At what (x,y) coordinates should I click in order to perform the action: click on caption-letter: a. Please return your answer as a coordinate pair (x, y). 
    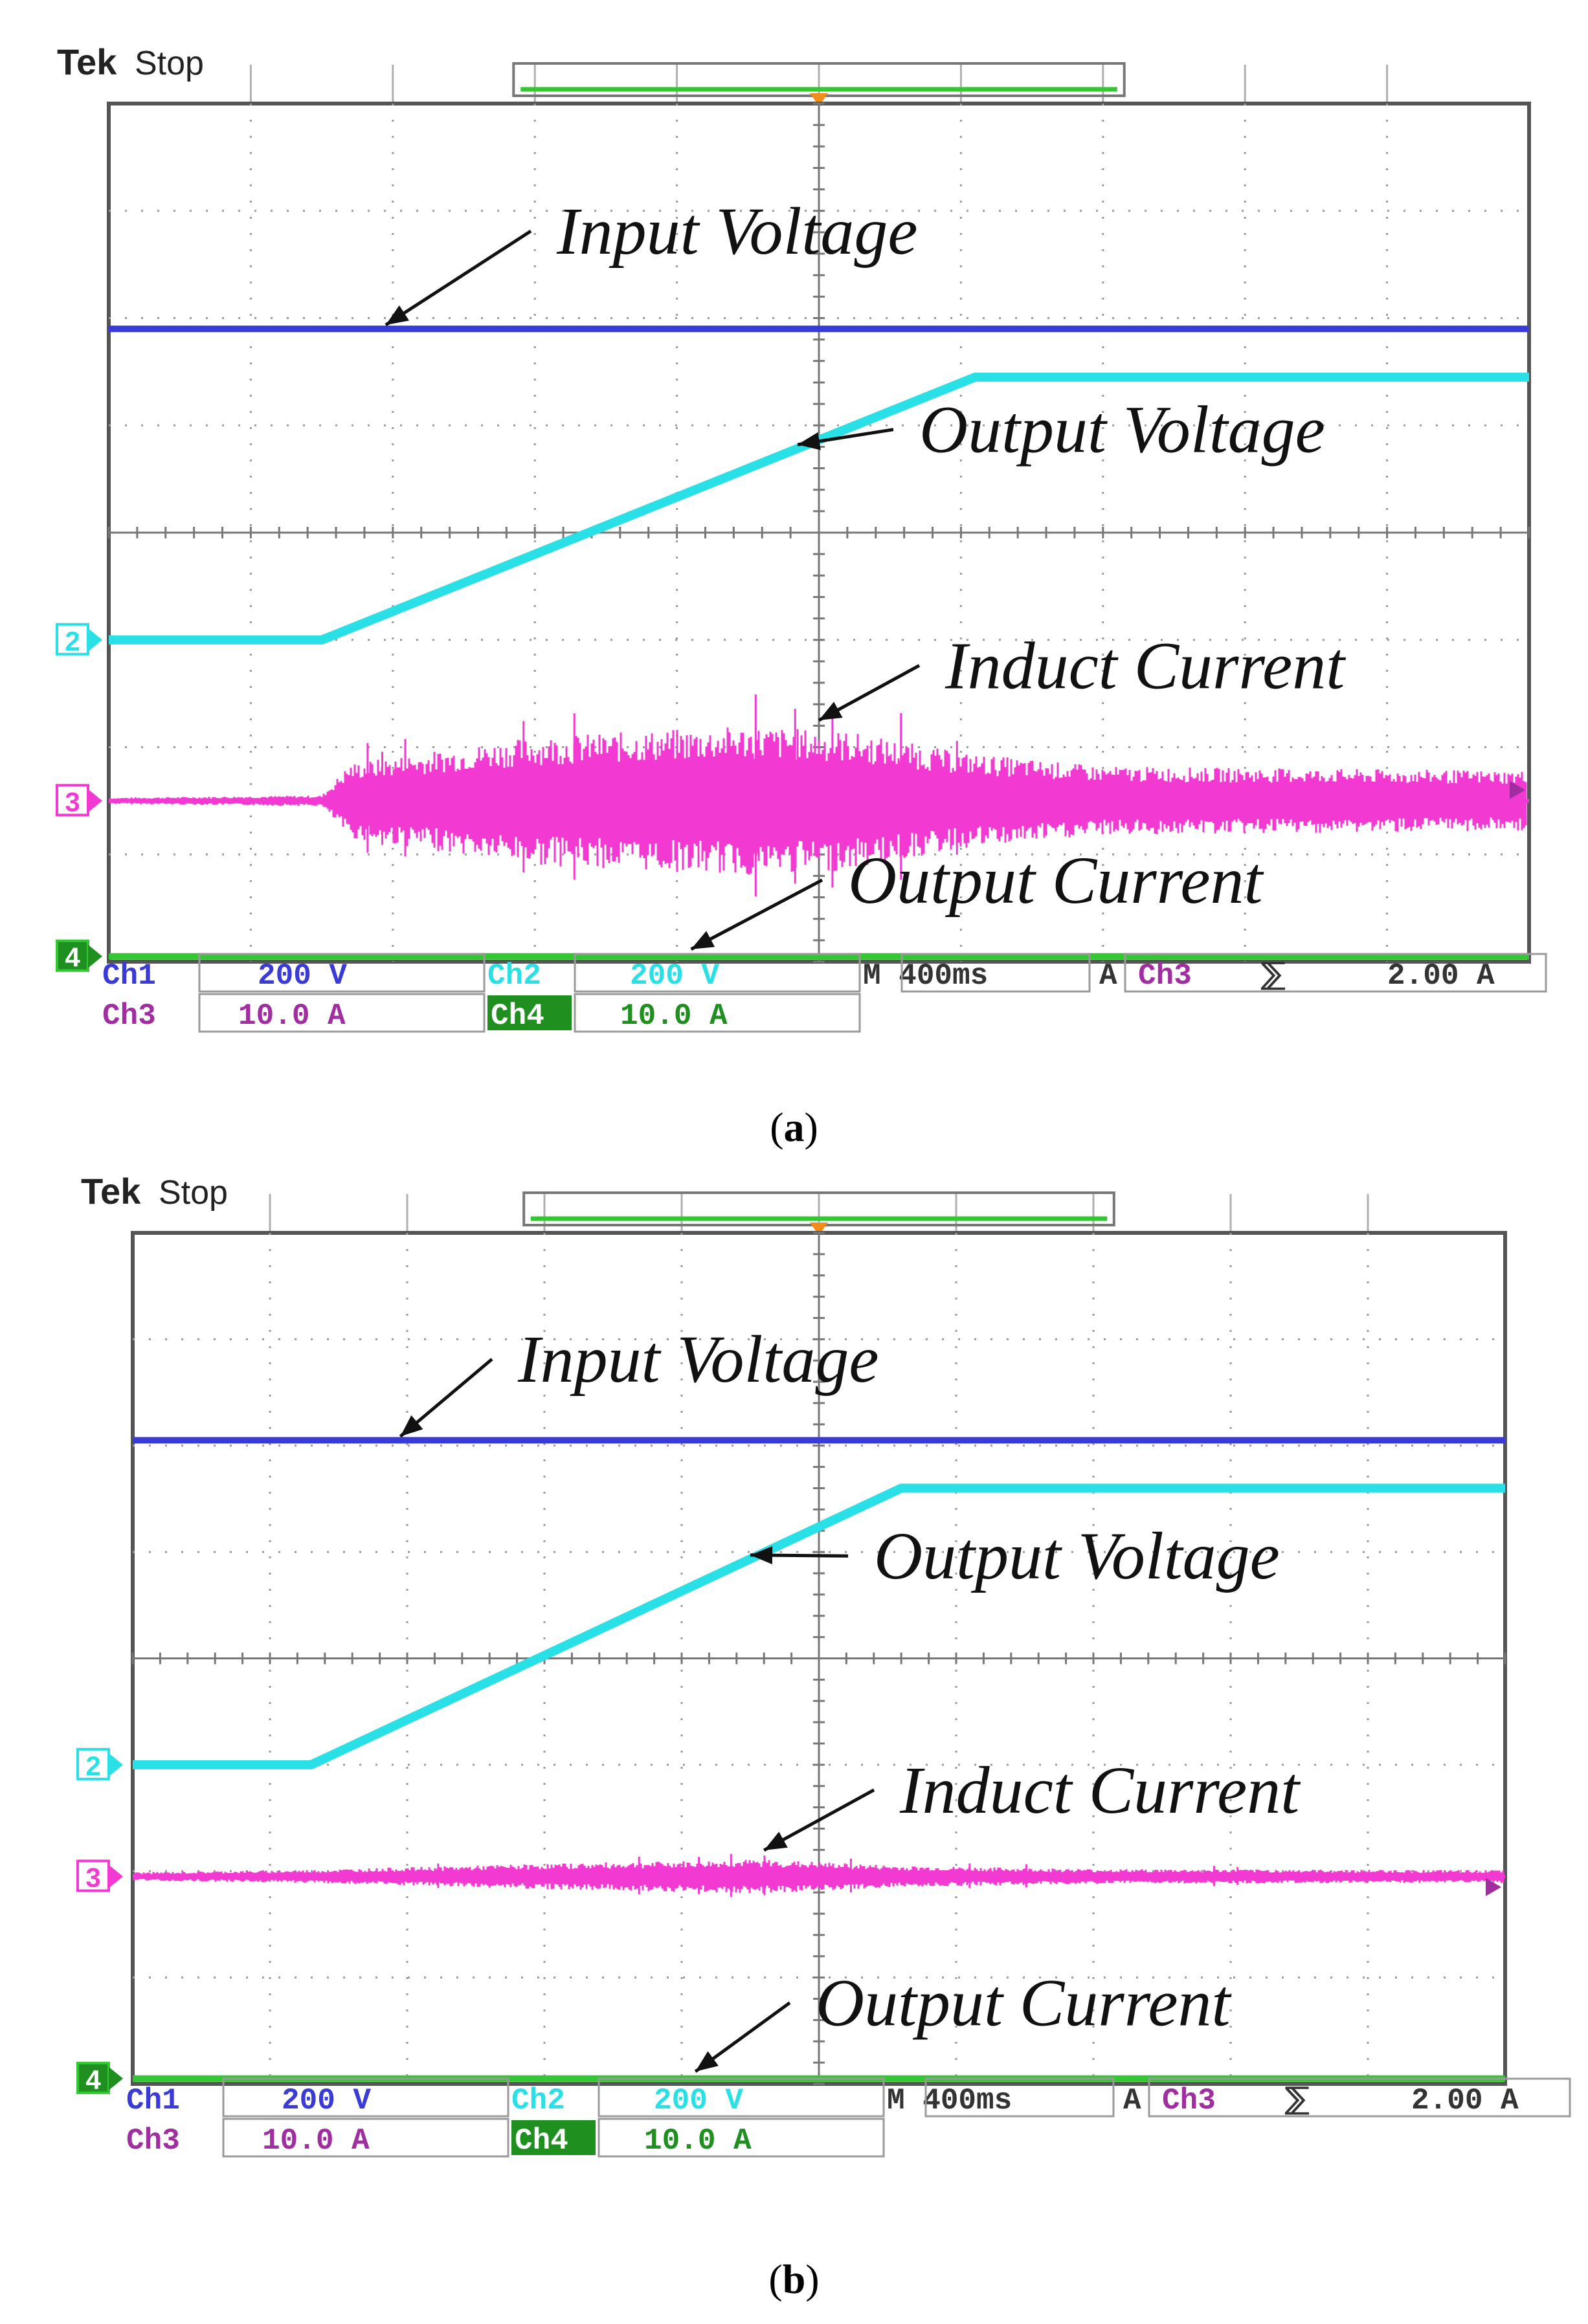
    Looking at the image, I should click on (794, 1127).